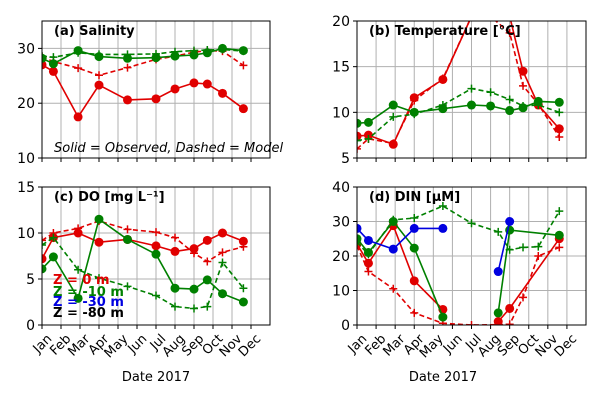  What do you see at coordinates (341, 223) in the screenshot?
I see `y-tick-label: 30` at bounding box center [341, 223].